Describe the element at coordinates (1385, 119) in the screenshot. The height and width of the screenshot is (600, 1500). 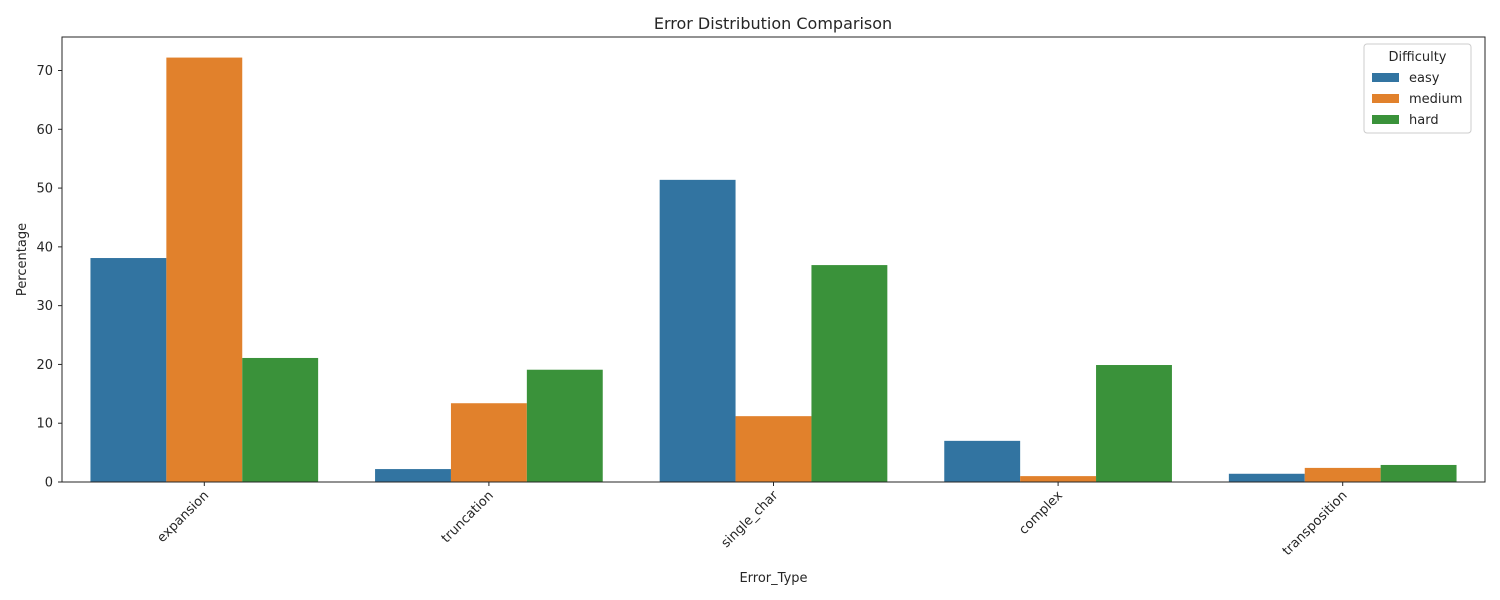
I see `legend-swatch-hard` at that location.